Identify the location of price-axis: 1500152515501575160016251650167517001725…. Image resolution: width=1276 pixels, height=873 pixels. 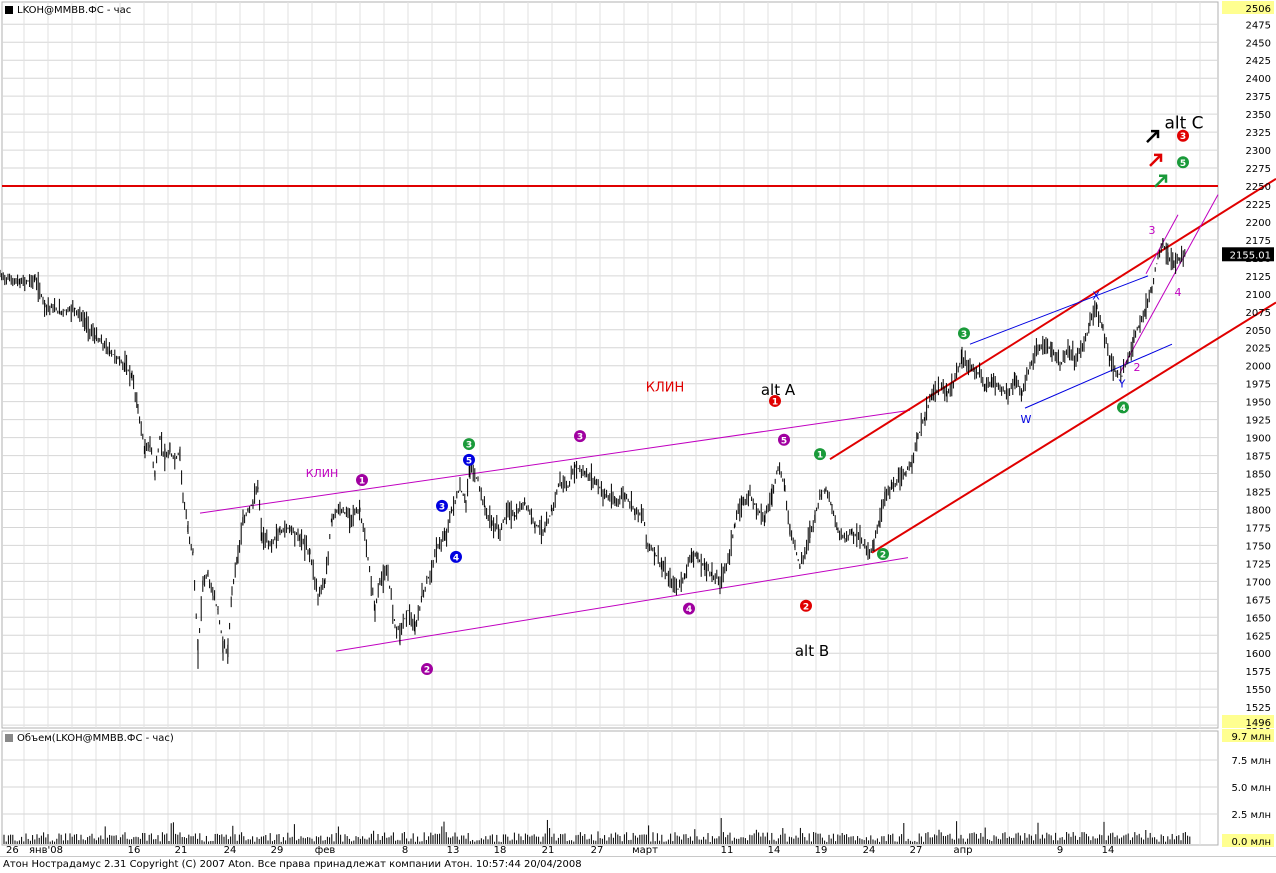
(1248, 424).